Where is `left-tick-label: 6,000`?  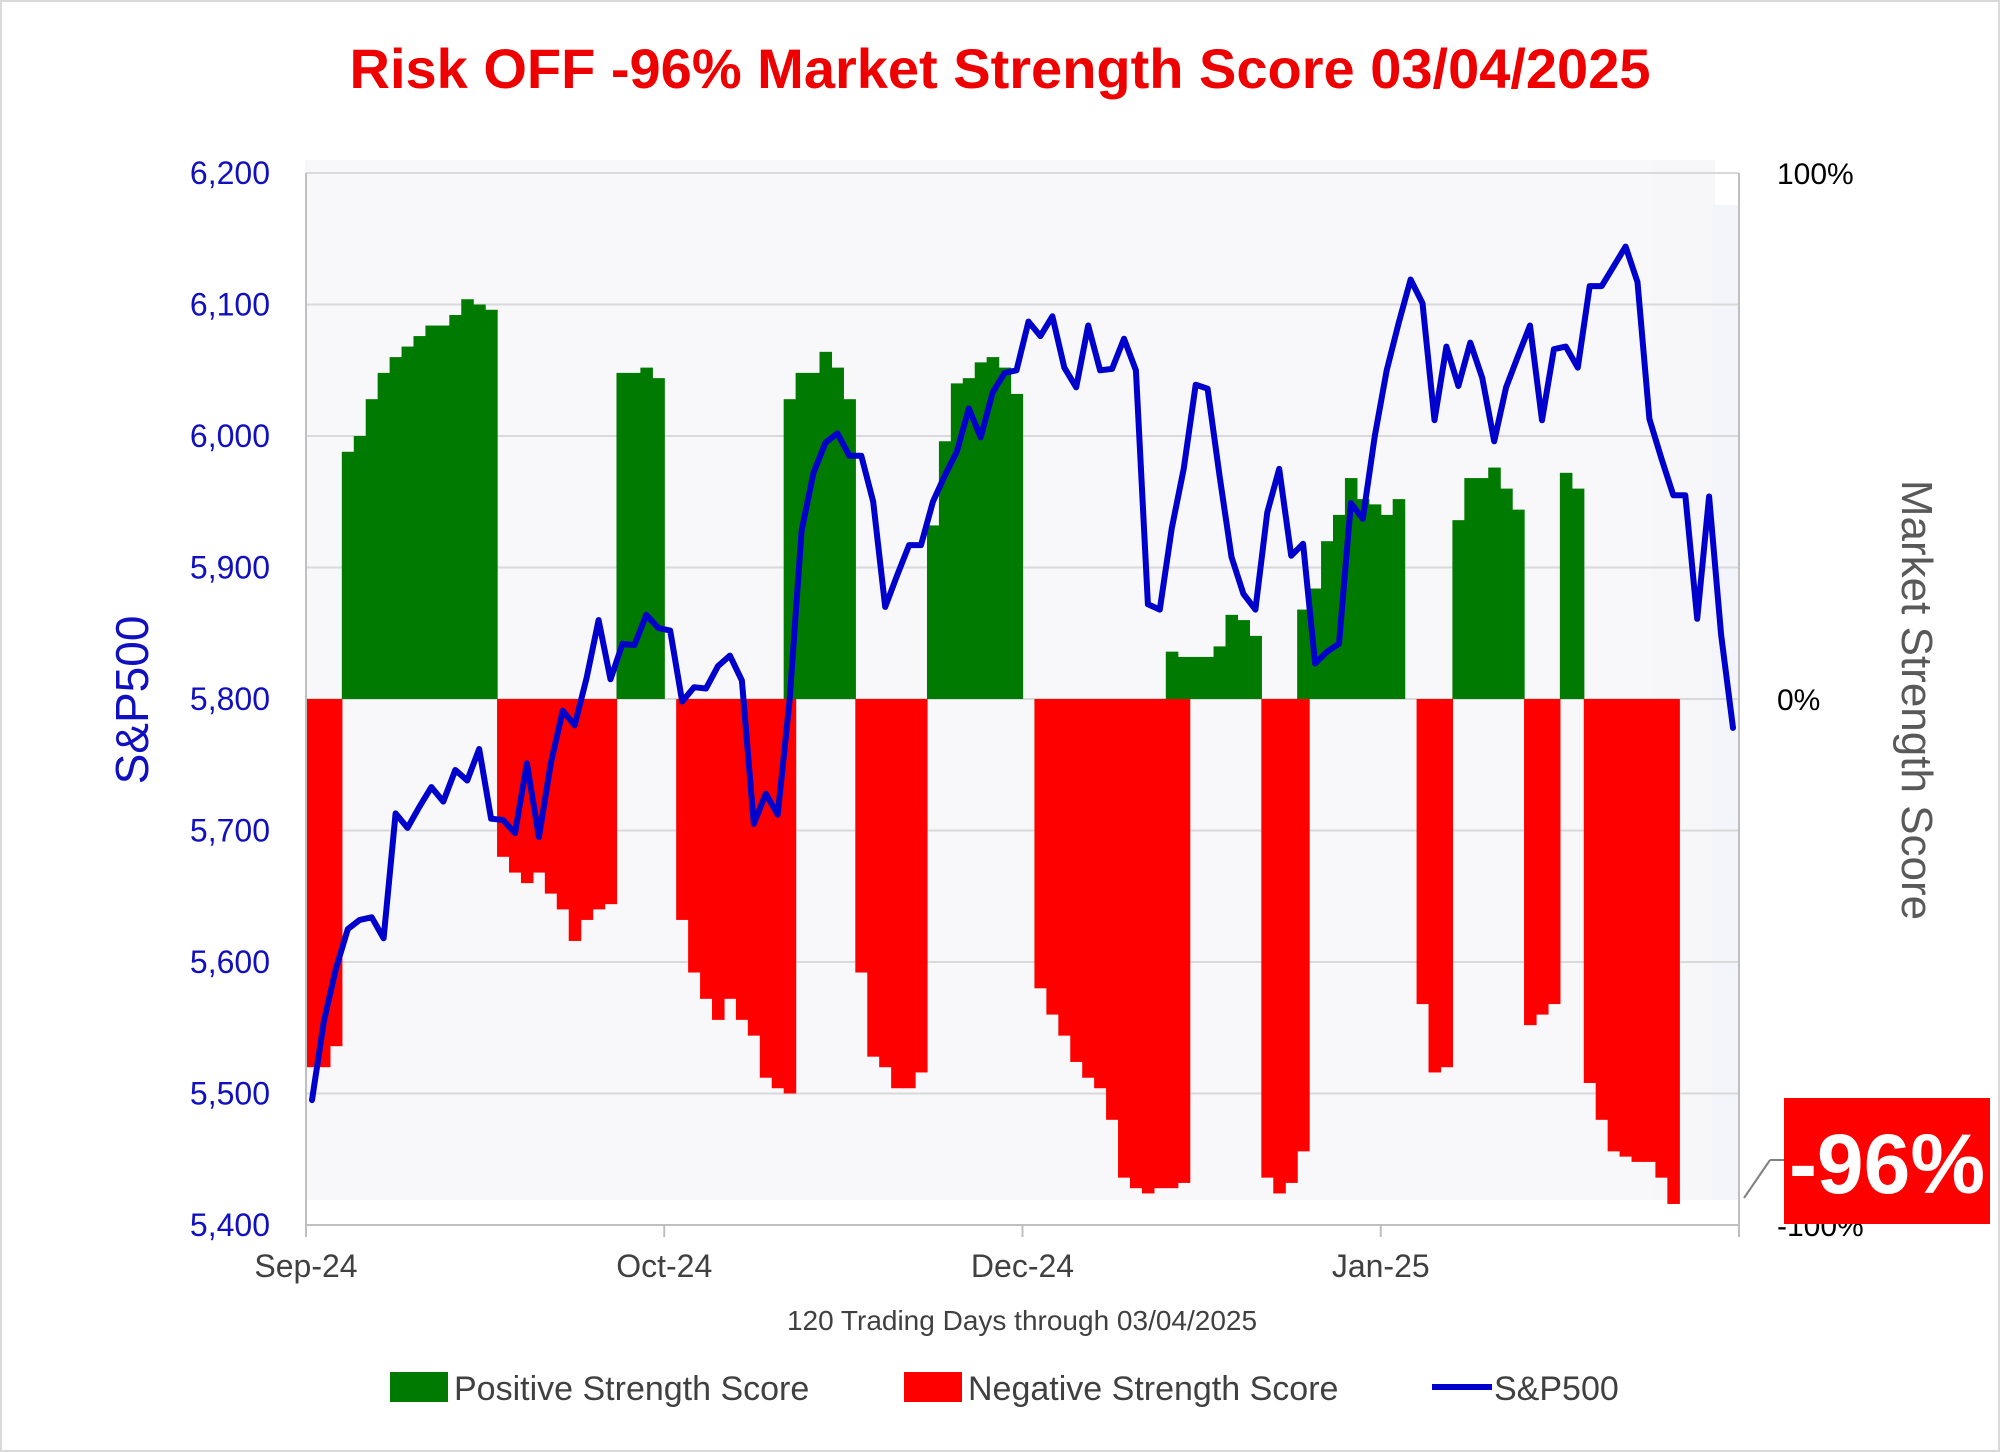
left-tick-label: 6,000 is located at coordinates (230, 436).